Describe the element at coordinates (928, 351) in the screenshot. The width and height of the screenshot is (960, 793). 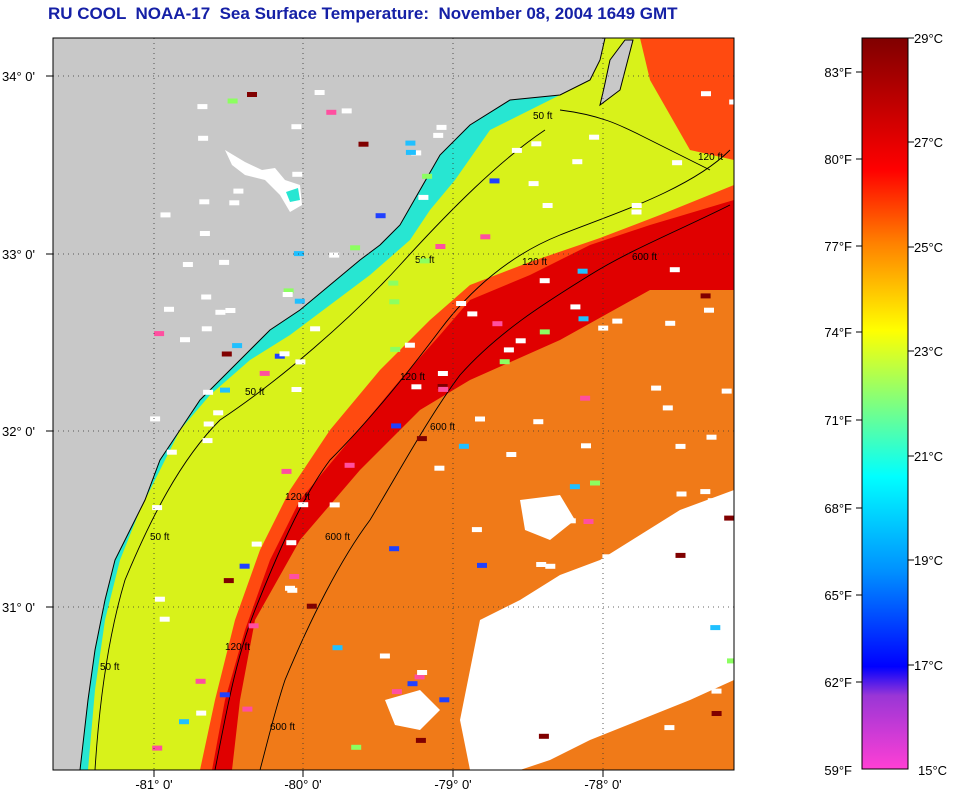
I see `colorbar-c-label: 23°C` at that location.